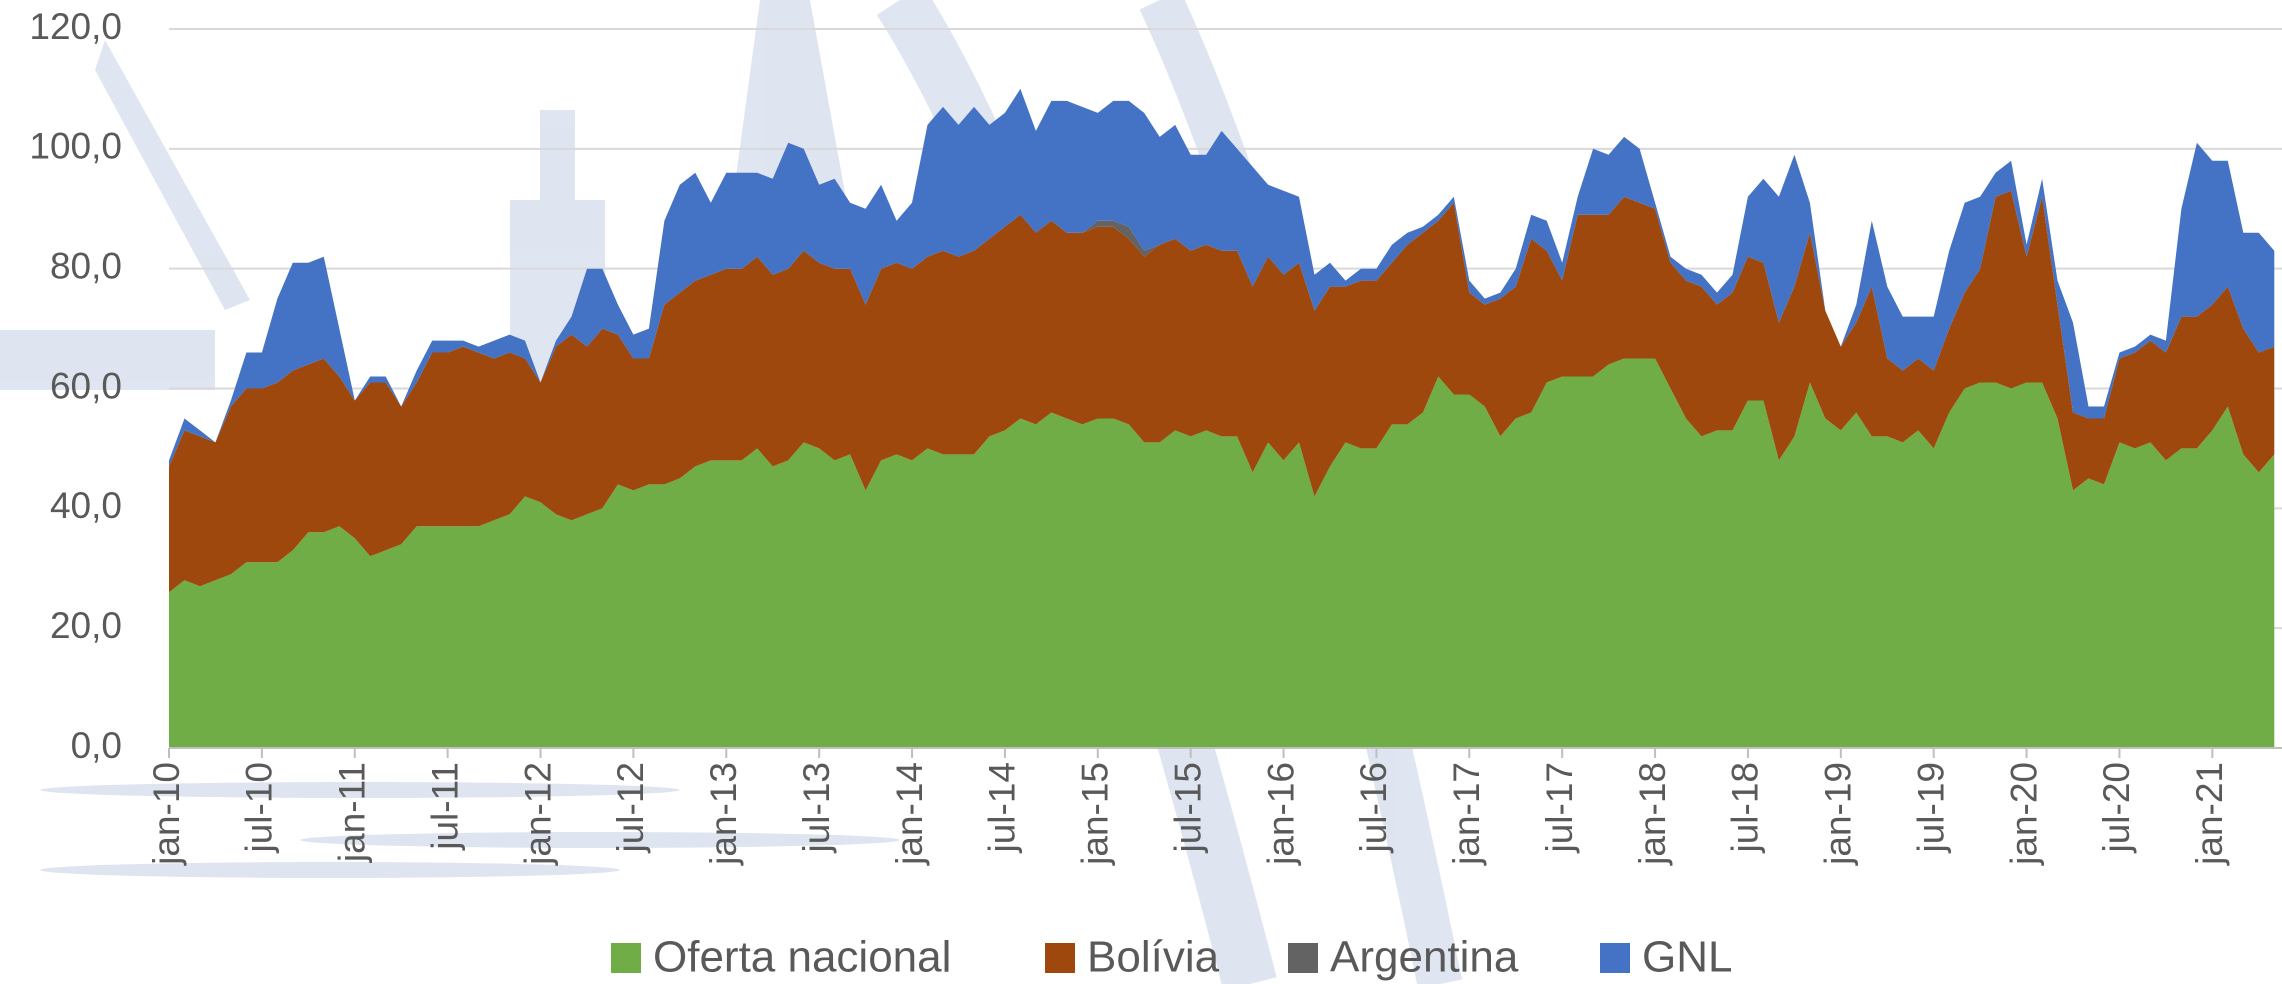  What do you see at coordinates (816, 808) in the screenshot?
I see `x-tick-label: jul-13` at bounding box center [816, 808].